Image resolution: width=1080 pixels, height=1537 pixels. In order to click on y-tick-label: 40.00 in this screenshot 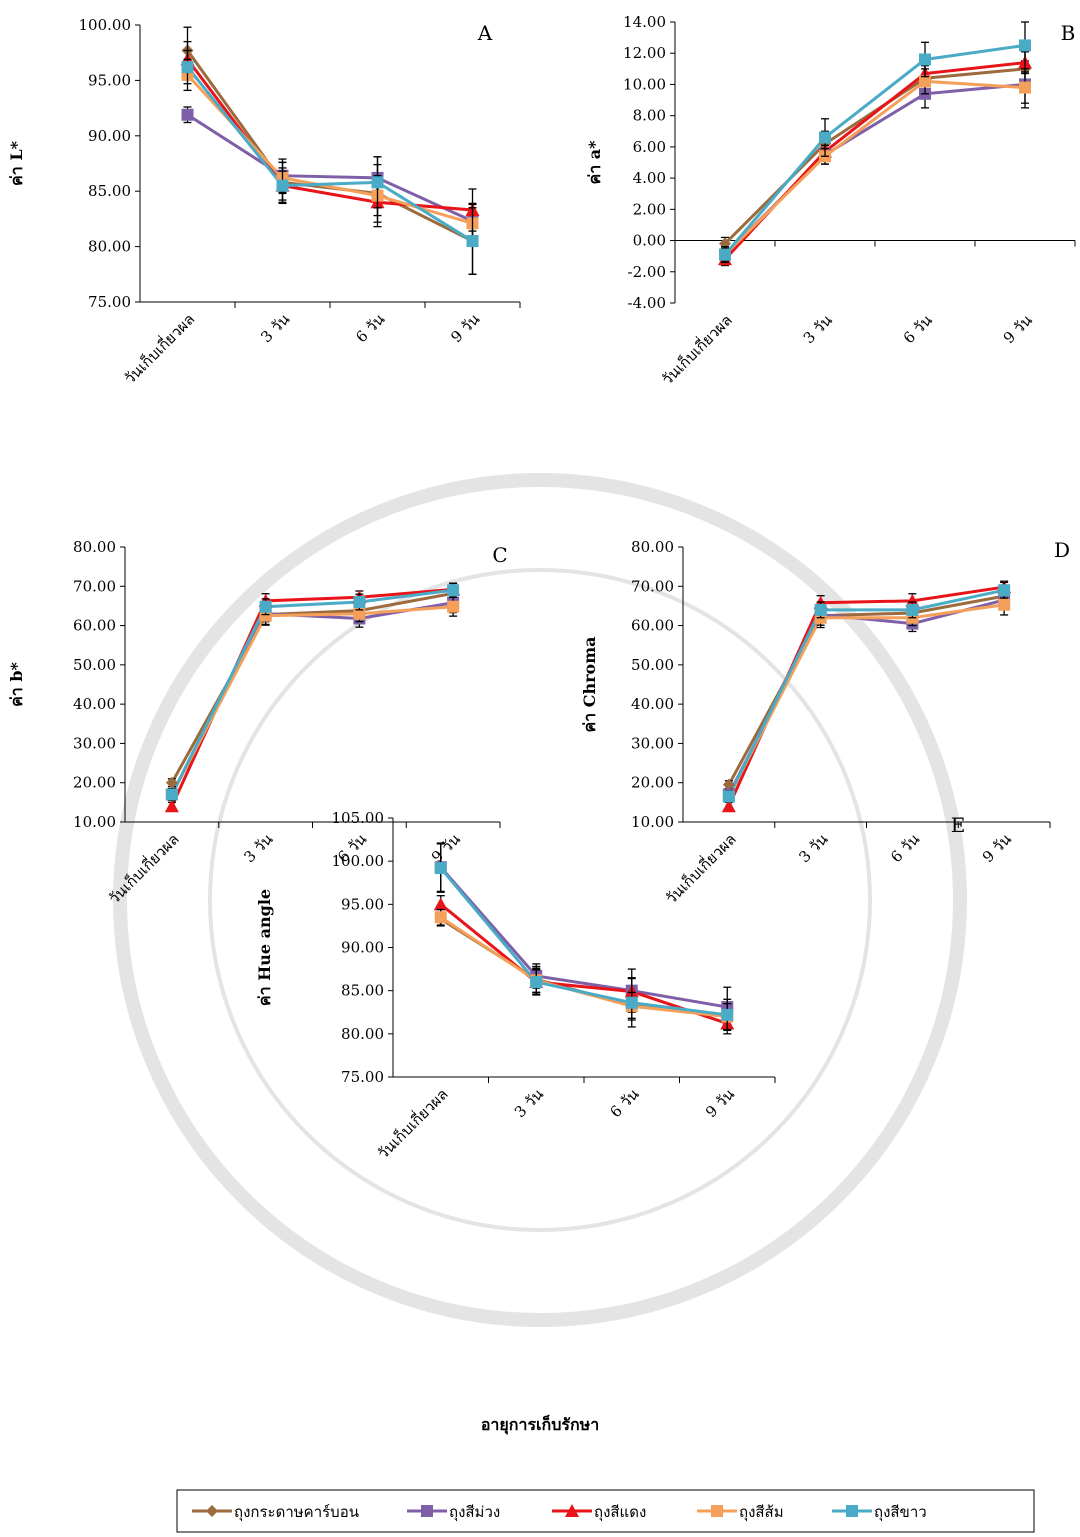, I will do `click(652, 704)`.